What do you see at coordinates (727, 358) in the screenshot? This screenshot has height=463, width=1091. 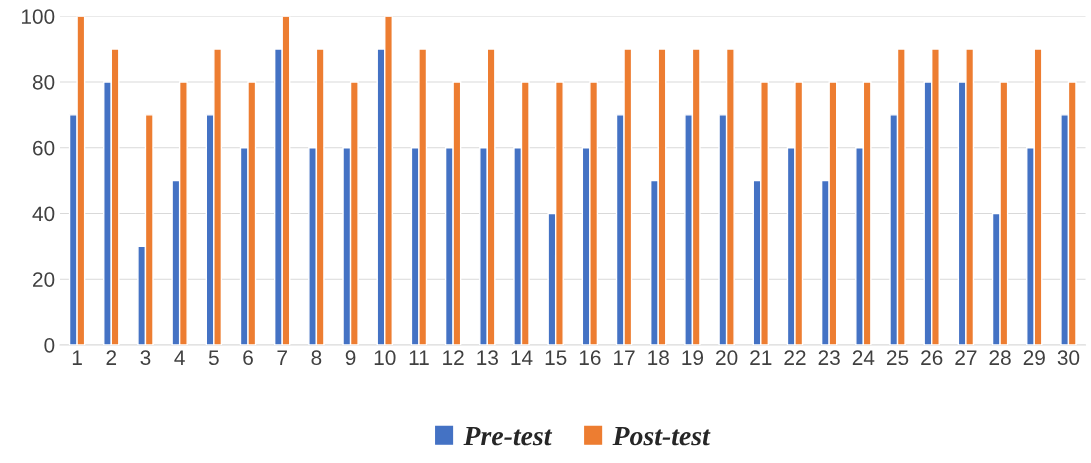 I see `x-tick-label: 20` at bounding box center [727, 358].